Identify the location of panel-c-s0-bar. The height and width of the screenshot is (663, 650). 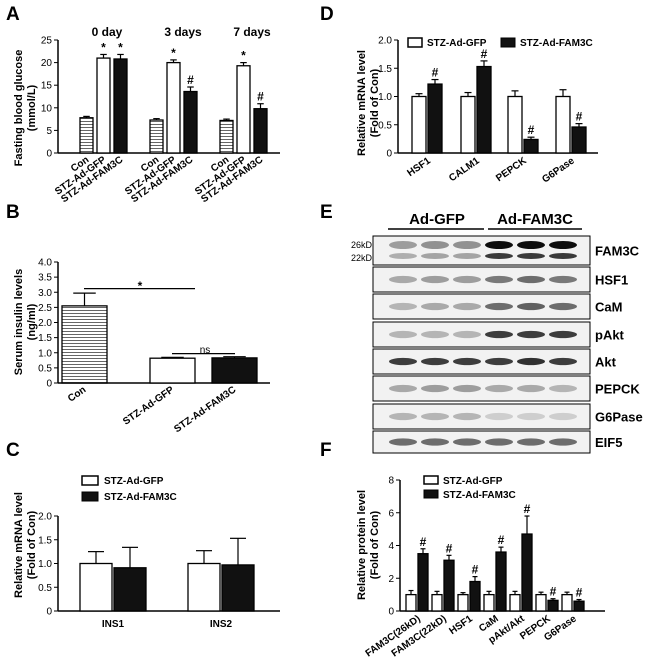
(204, 587).